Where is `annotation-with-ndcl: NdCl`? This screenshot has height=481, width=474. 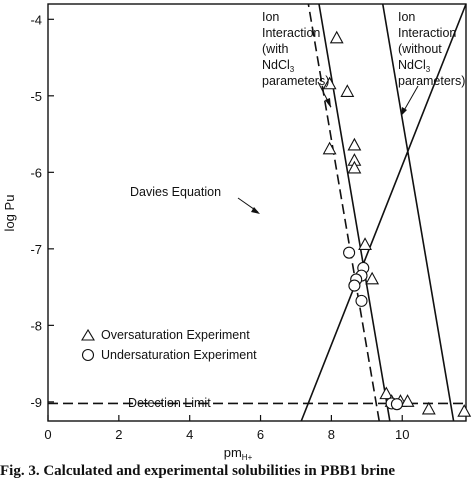
annotation-with-ndcl: NdCl is located at coordinates (276, 65).